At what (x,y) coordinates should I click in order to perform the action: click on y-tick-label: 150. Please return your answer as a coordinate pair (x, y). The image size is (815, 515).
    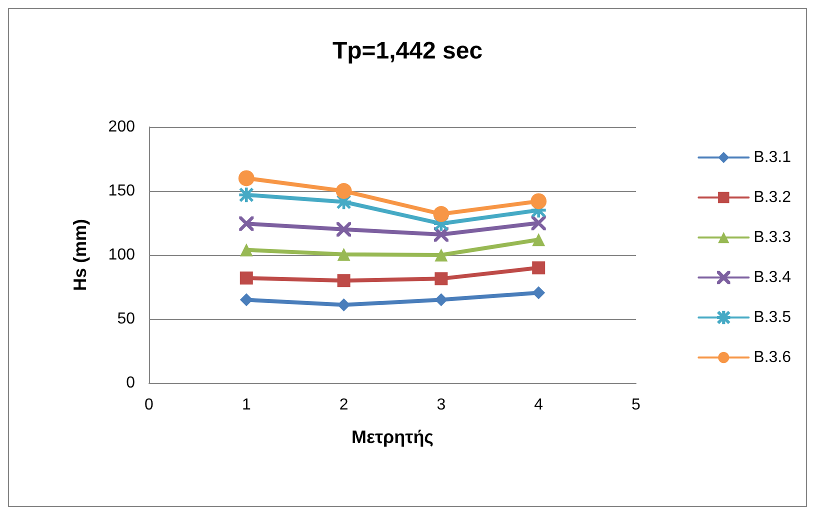
    Looking at the image, I should click on (122, 191).